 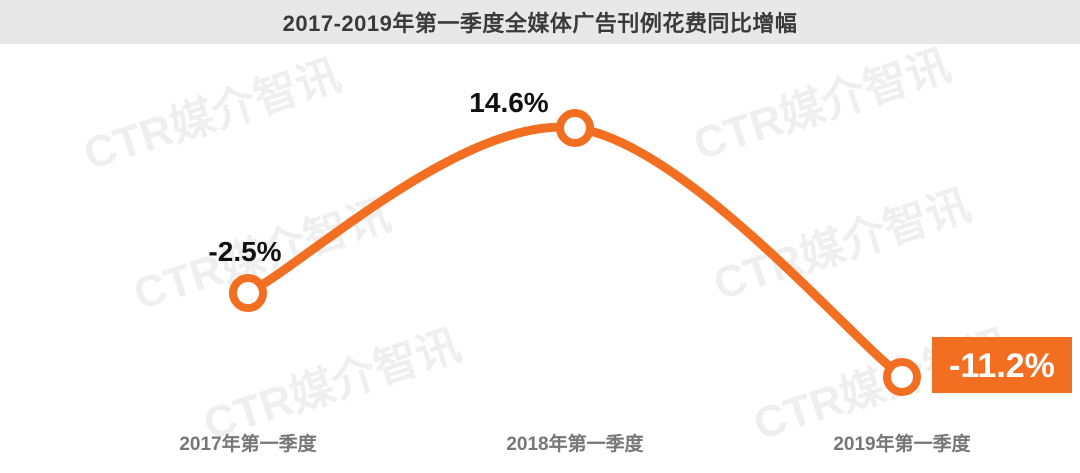 I want to click on data-label: -2.5%, so click(x=244, y=251).